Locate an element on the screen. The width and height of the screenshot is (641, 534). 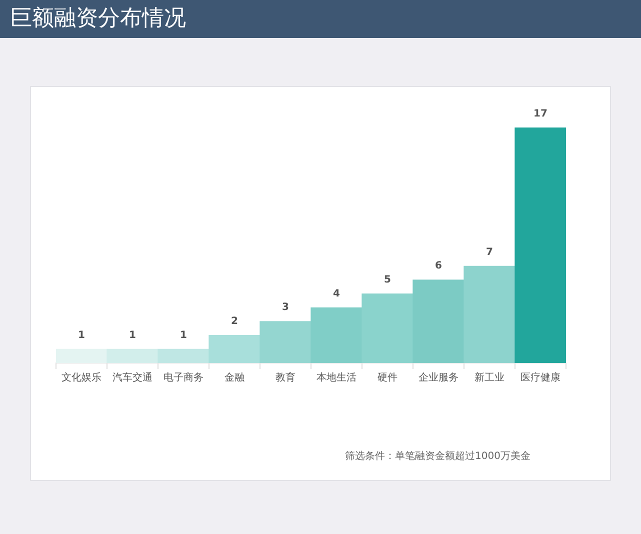
x-tick-label: 企业服务 is located at coordinates (438, 378).